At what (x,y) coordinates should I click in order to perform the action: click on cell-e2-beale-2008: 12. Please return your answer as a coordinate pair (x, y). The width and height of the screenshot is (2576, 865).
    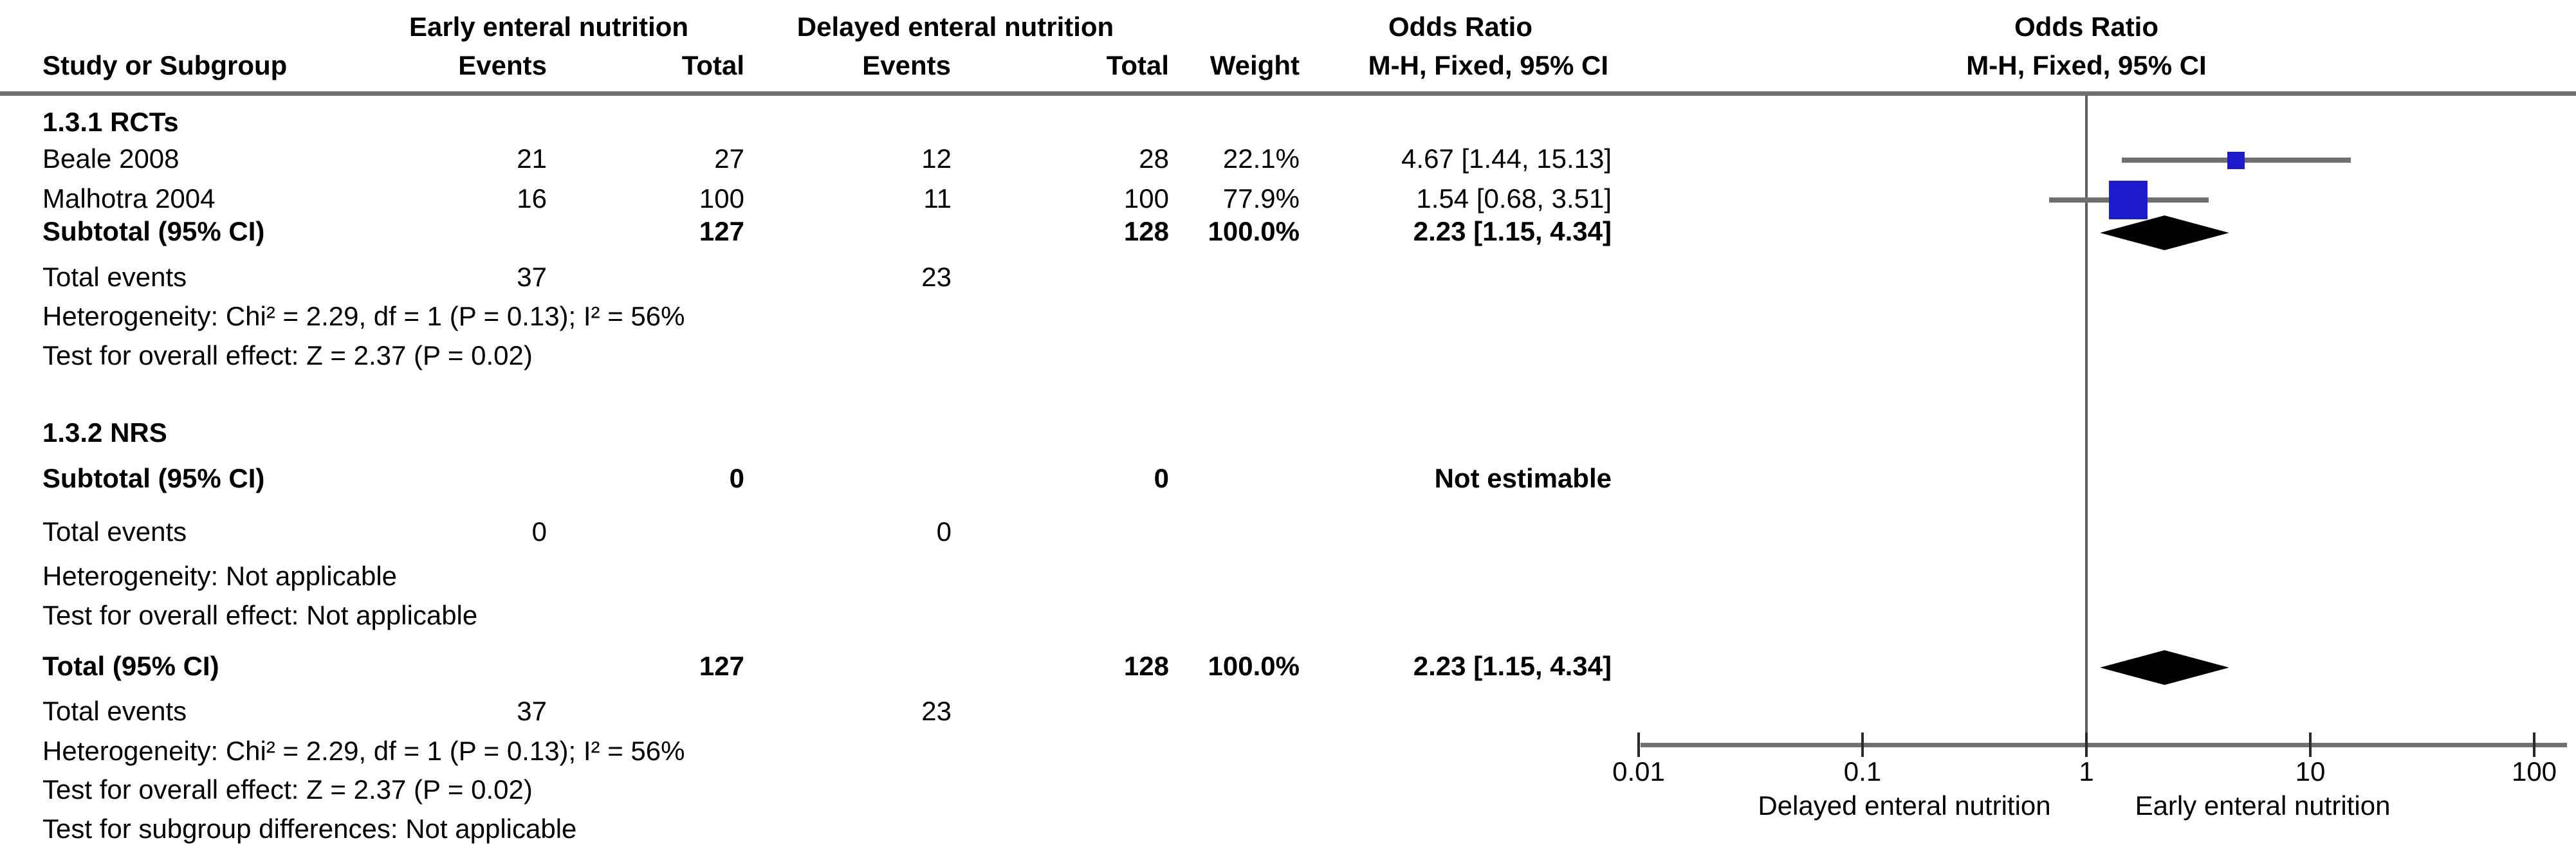
    Looking at the image, I should click on (936, 158).